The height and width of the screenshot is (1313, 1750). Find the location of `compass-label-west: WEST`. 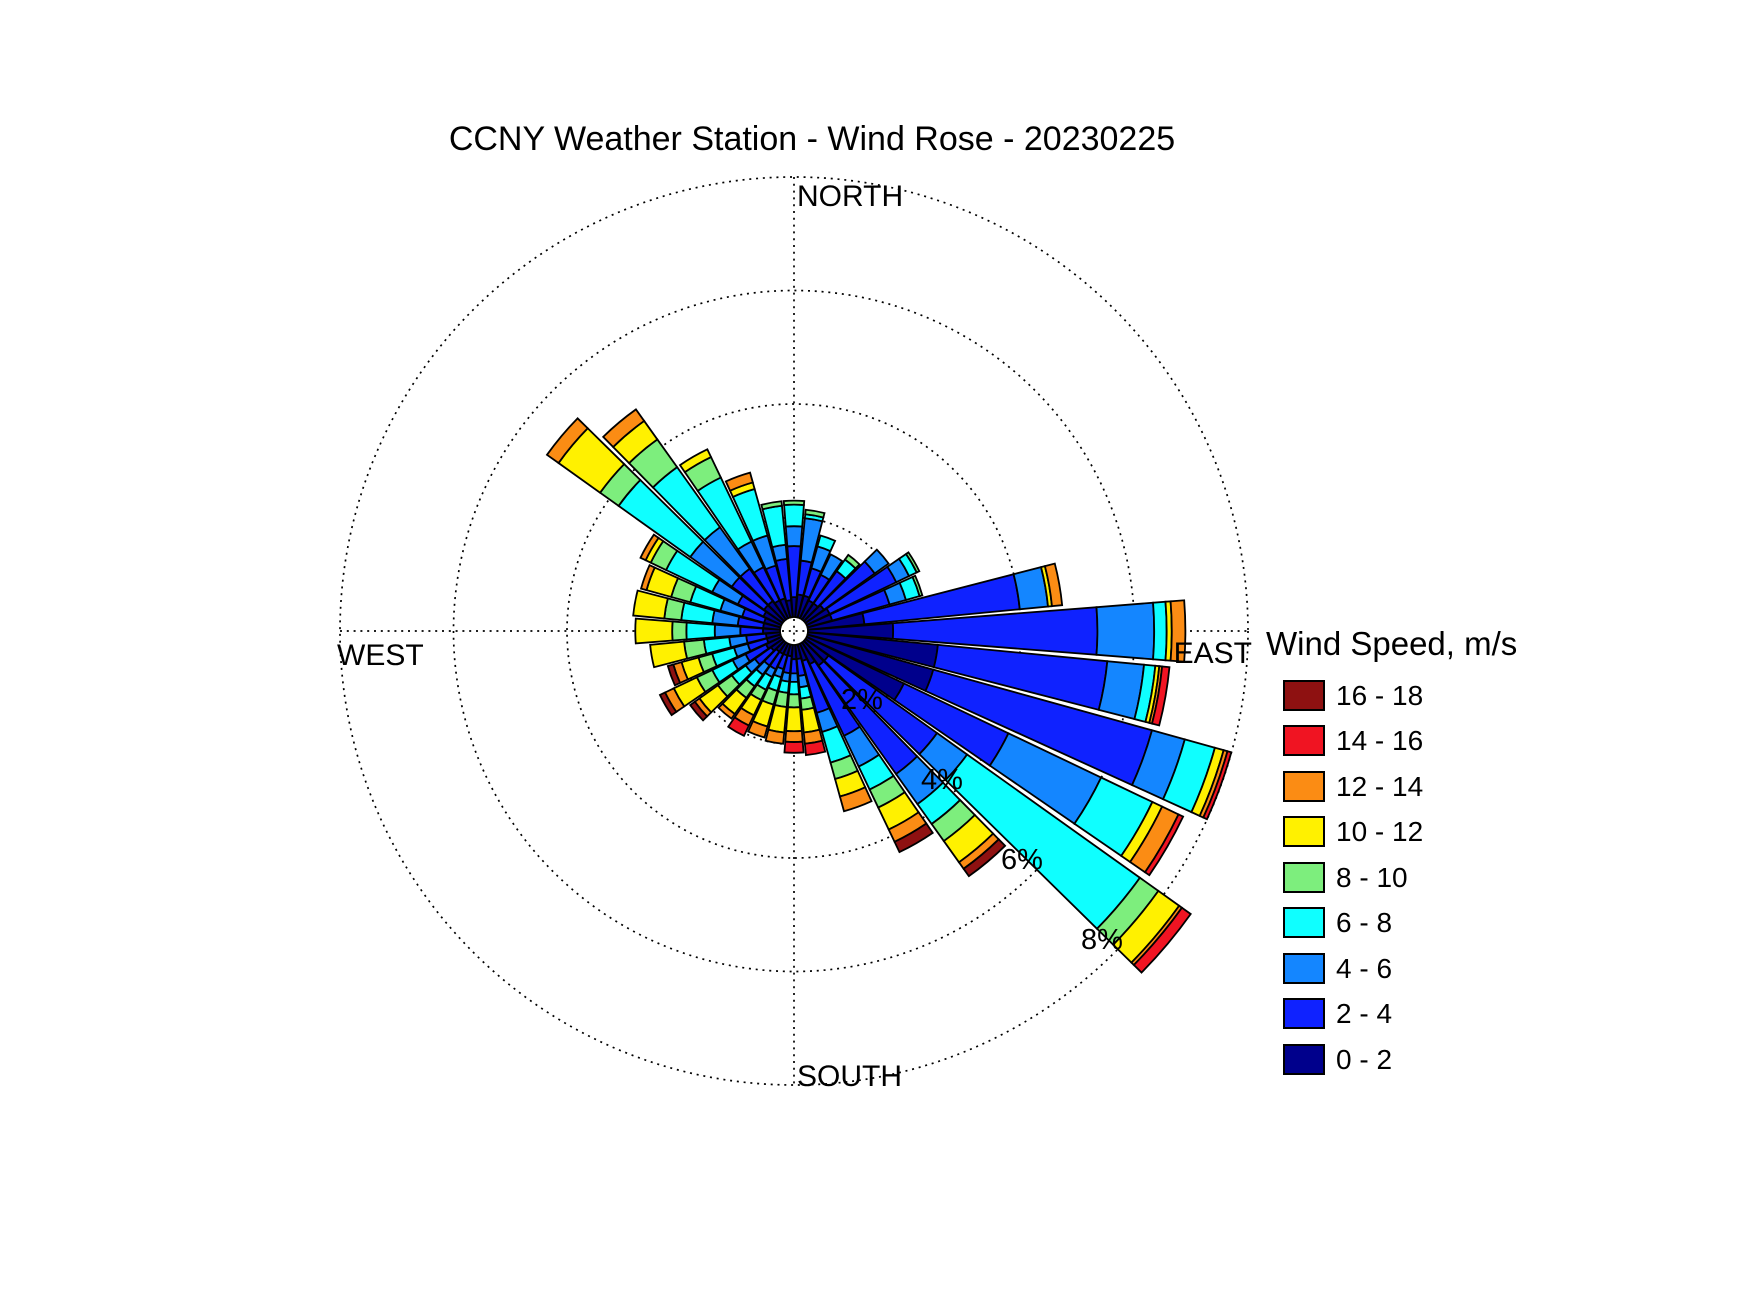

compass-label-west: WEST is located at coordinates (380, 655).